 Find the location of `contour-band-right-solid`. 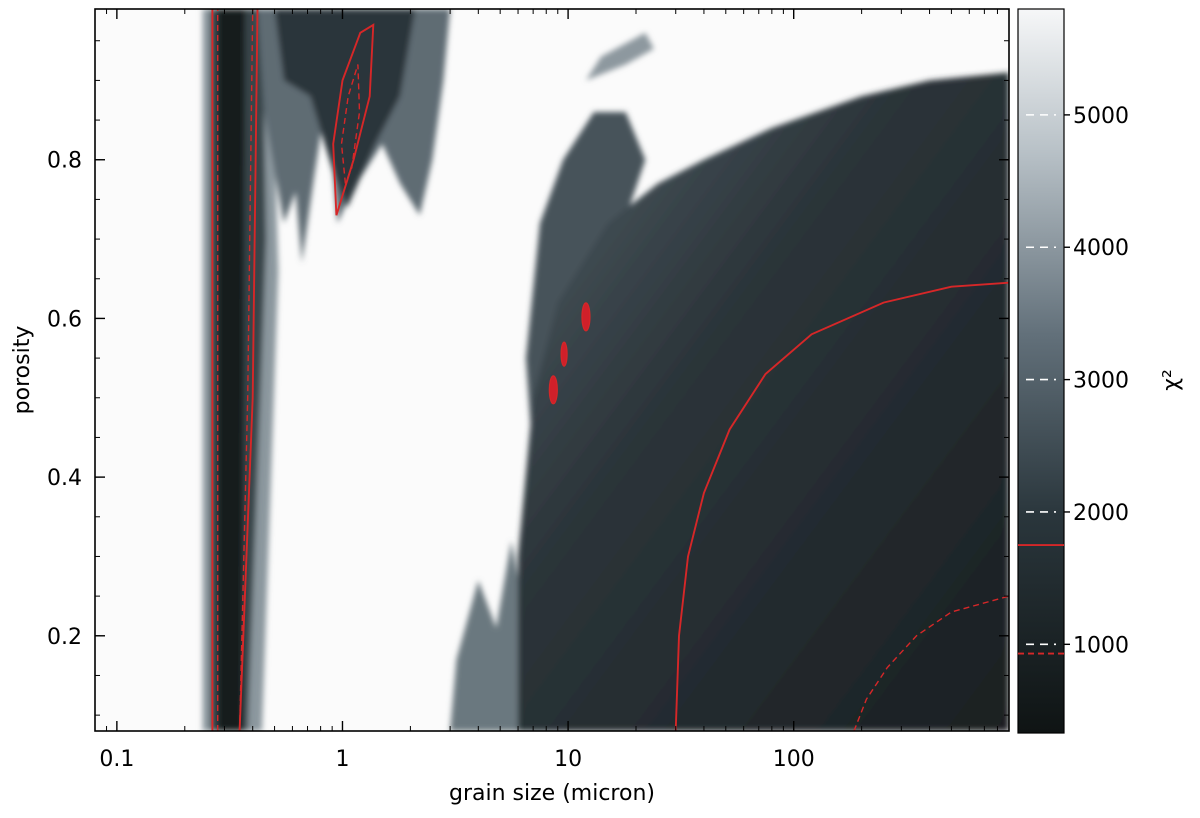

contour-band-right-solid is located at coordinates (248, 370).